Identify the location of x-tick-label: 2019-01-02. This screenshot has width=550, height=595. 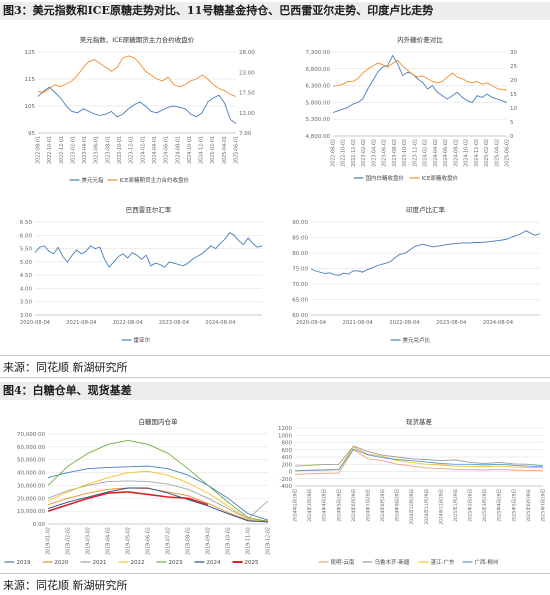
(49, 541).